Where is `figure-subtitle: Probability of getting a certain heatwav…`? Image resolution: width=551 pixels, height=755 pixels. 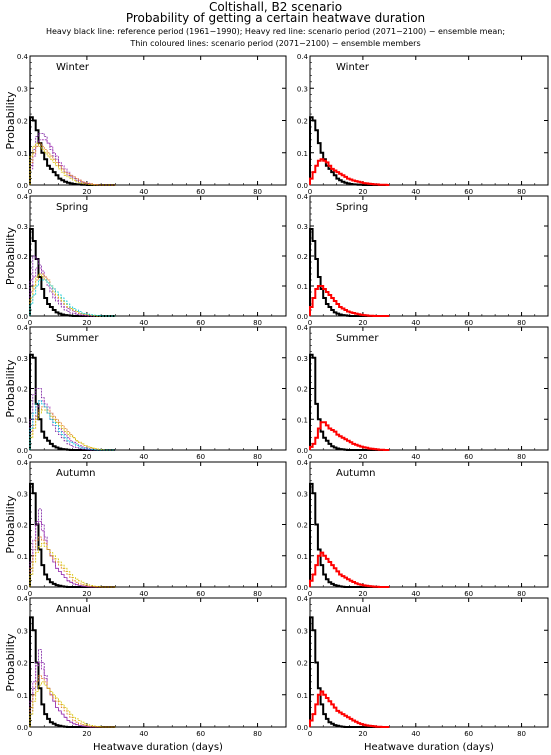
figure-subtitle: Probability of getting a certain heatwav… is located at coordinates (275, 18).